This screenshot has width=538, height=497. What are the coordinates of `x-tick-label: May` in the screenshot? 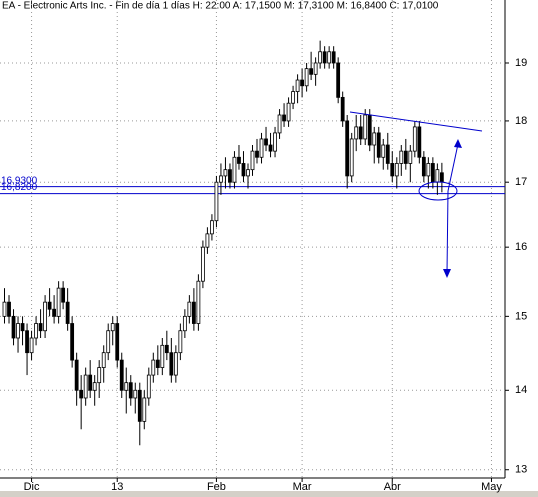 It's located at (491, 487).